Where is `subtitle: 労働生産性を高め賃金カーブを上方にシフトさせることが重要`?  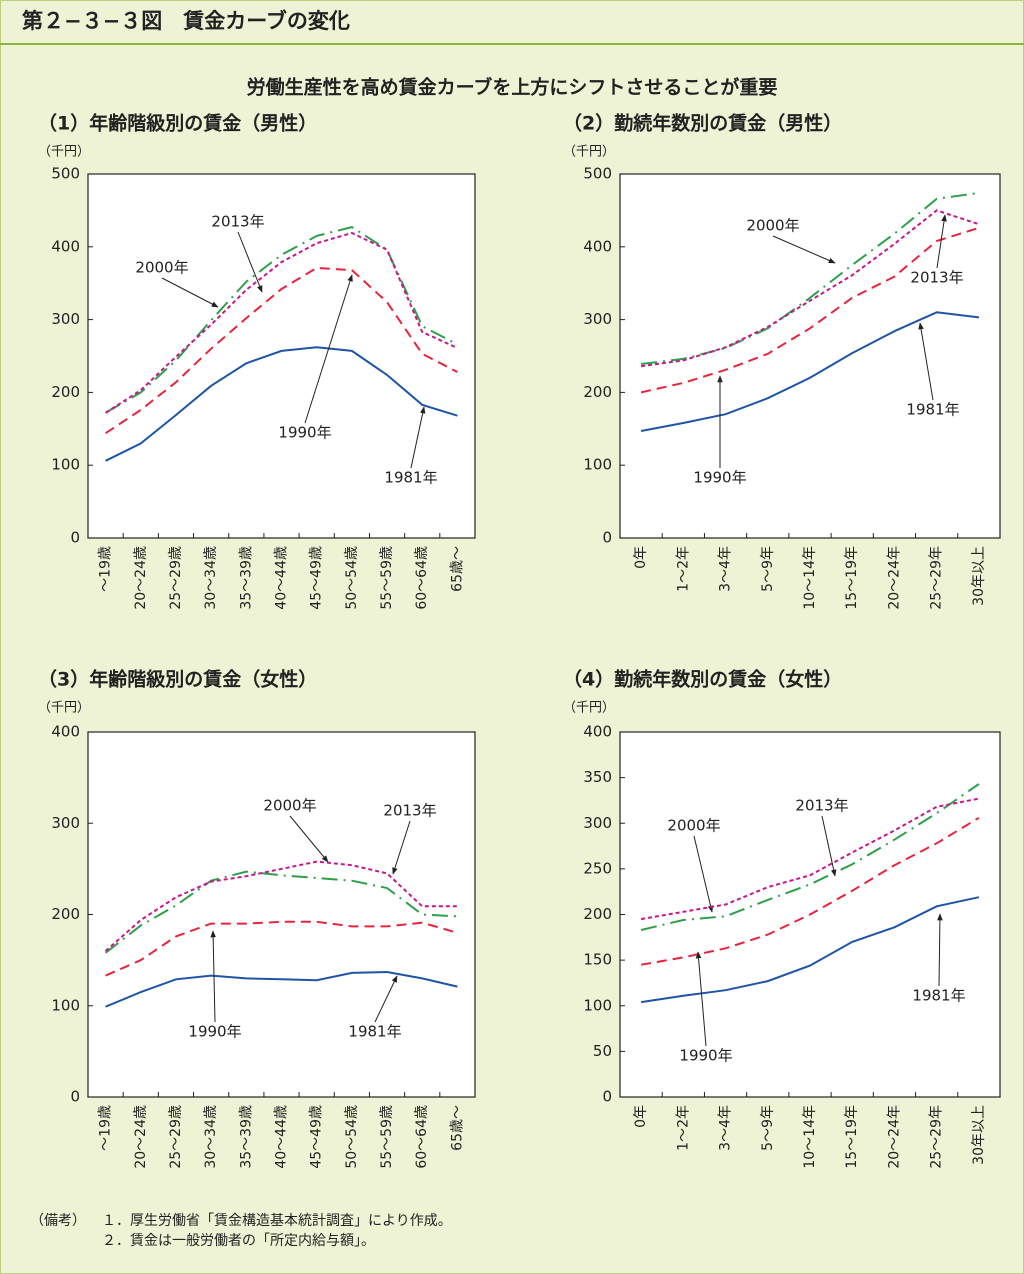
subtitle: 労働生産性を高め賃金カーブを上方にシフトさせることが重要 is located at coordinates (512, 87).